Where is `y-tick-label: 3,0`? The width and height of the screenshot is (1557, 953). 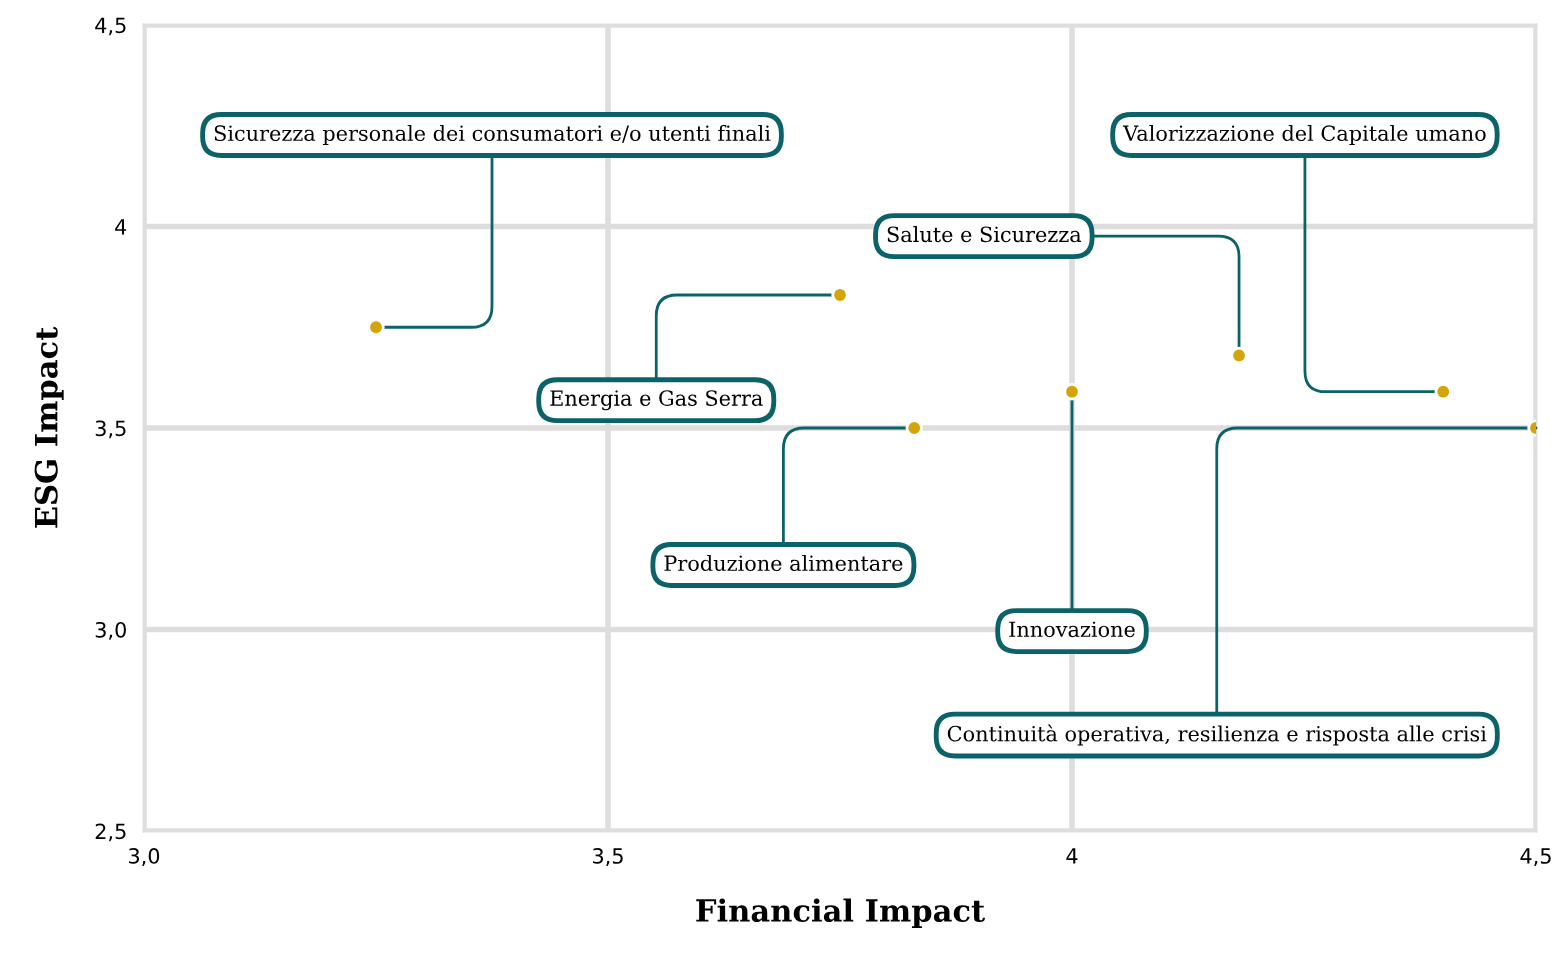
y-tick-label: 3,0 is located at coordinates (110, 630).